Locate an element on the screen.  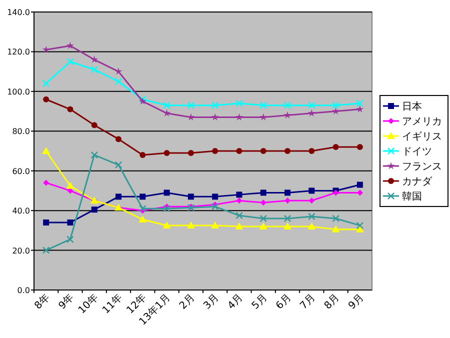
x-tick-label: 2月 is located at coordinates (188, 302).